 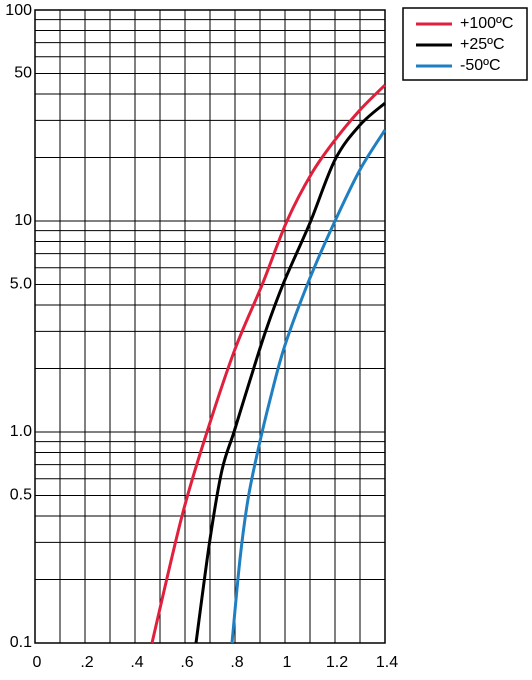 I want to click on y-tick-label: 0.5, so click(x=21, y=495).